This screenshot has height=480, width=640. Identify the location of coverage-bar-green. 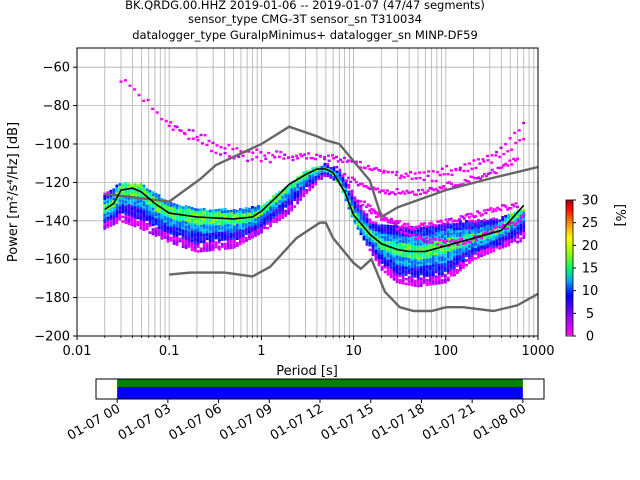
(320, 383).